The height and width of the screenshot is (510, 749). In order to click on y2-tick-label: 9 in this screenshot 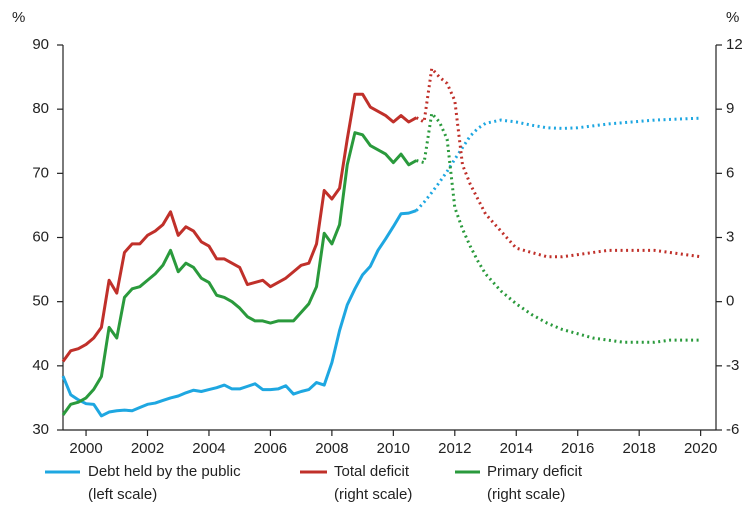, I will do `click(730, 108)`.